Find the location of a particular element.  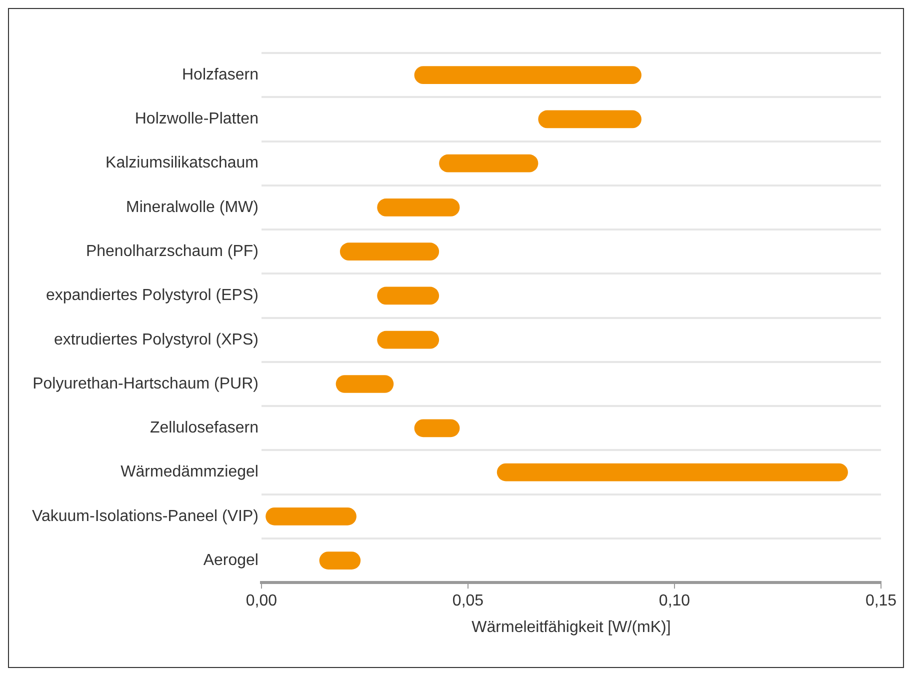

x-axis-title: Wärmeleitfähigkeit [W/(mK)] is located at coordinates (571, 627).